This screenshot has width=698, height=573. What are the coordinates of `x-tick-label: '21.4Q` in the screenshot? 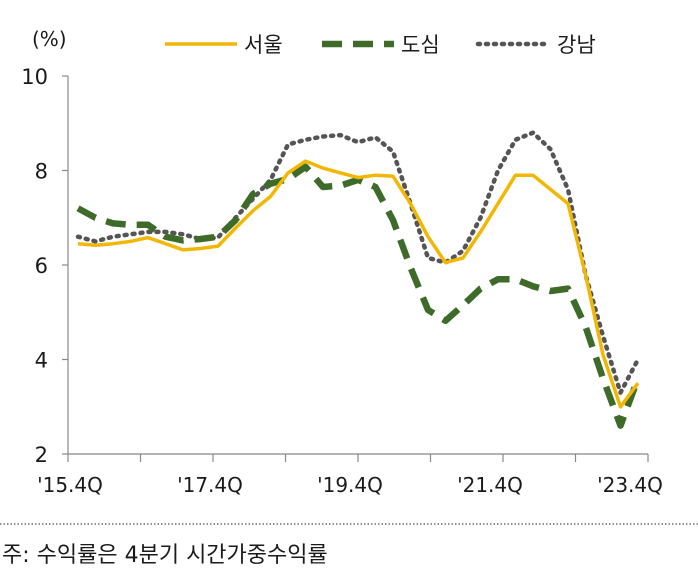 It's located at (490, 485).